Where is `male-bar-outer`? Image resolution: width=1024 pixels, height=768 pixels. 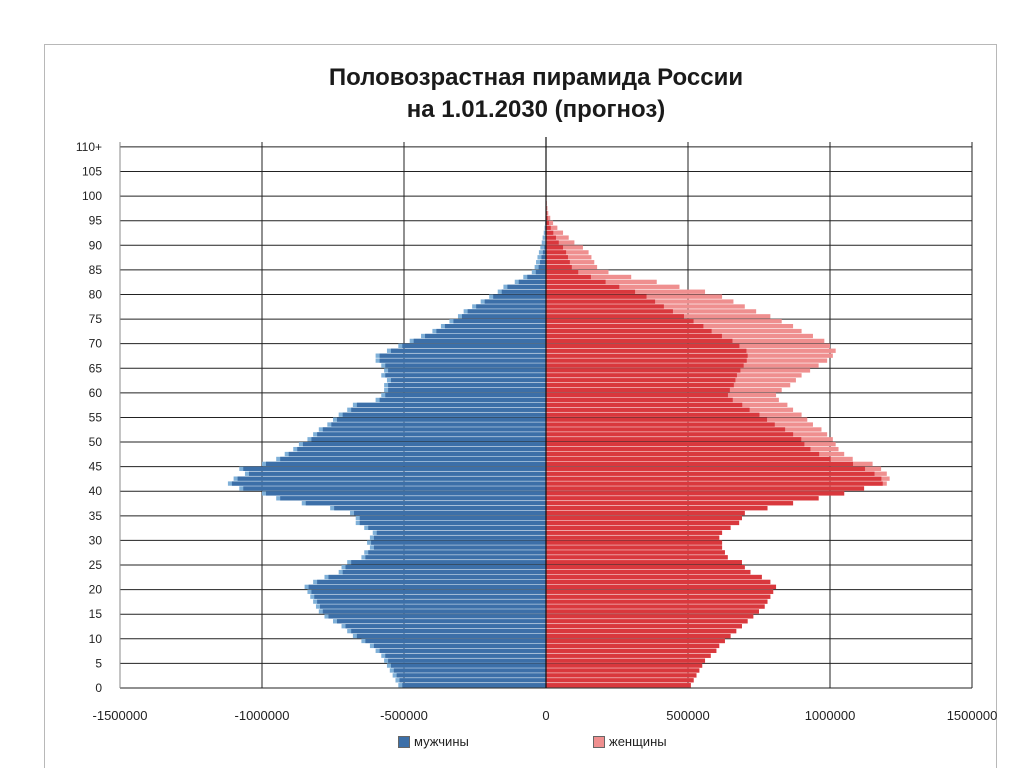 male-bar-outer is located at coordinates (544, 242).